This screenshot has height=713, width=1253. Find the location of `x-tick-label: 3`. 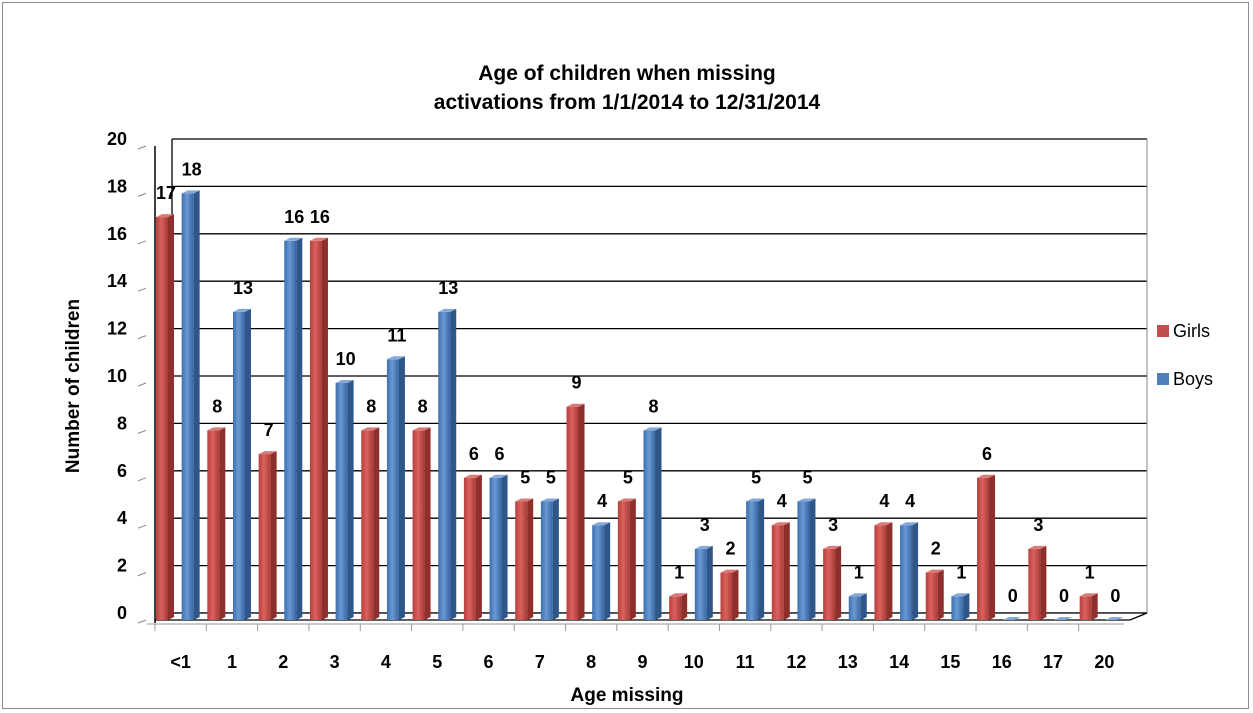

x-tick-label: 3 is located at coordinates (335, 662).